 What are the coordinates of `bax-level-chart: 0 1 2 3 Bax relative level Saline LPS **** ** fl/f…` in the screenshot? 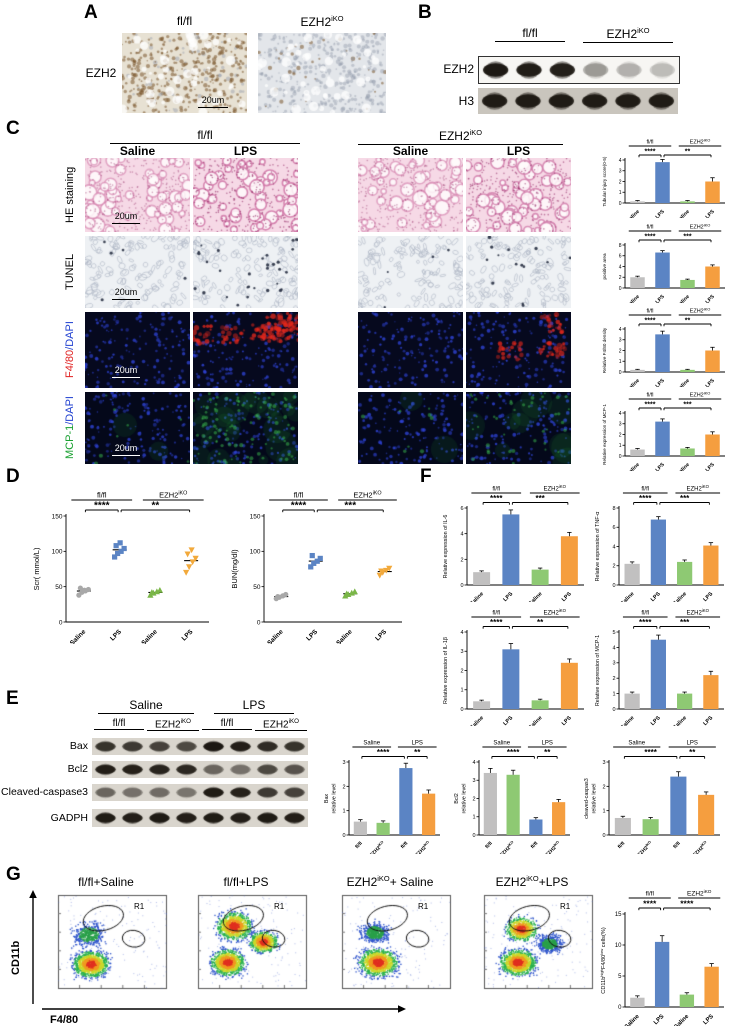 It's located at (383, 797).